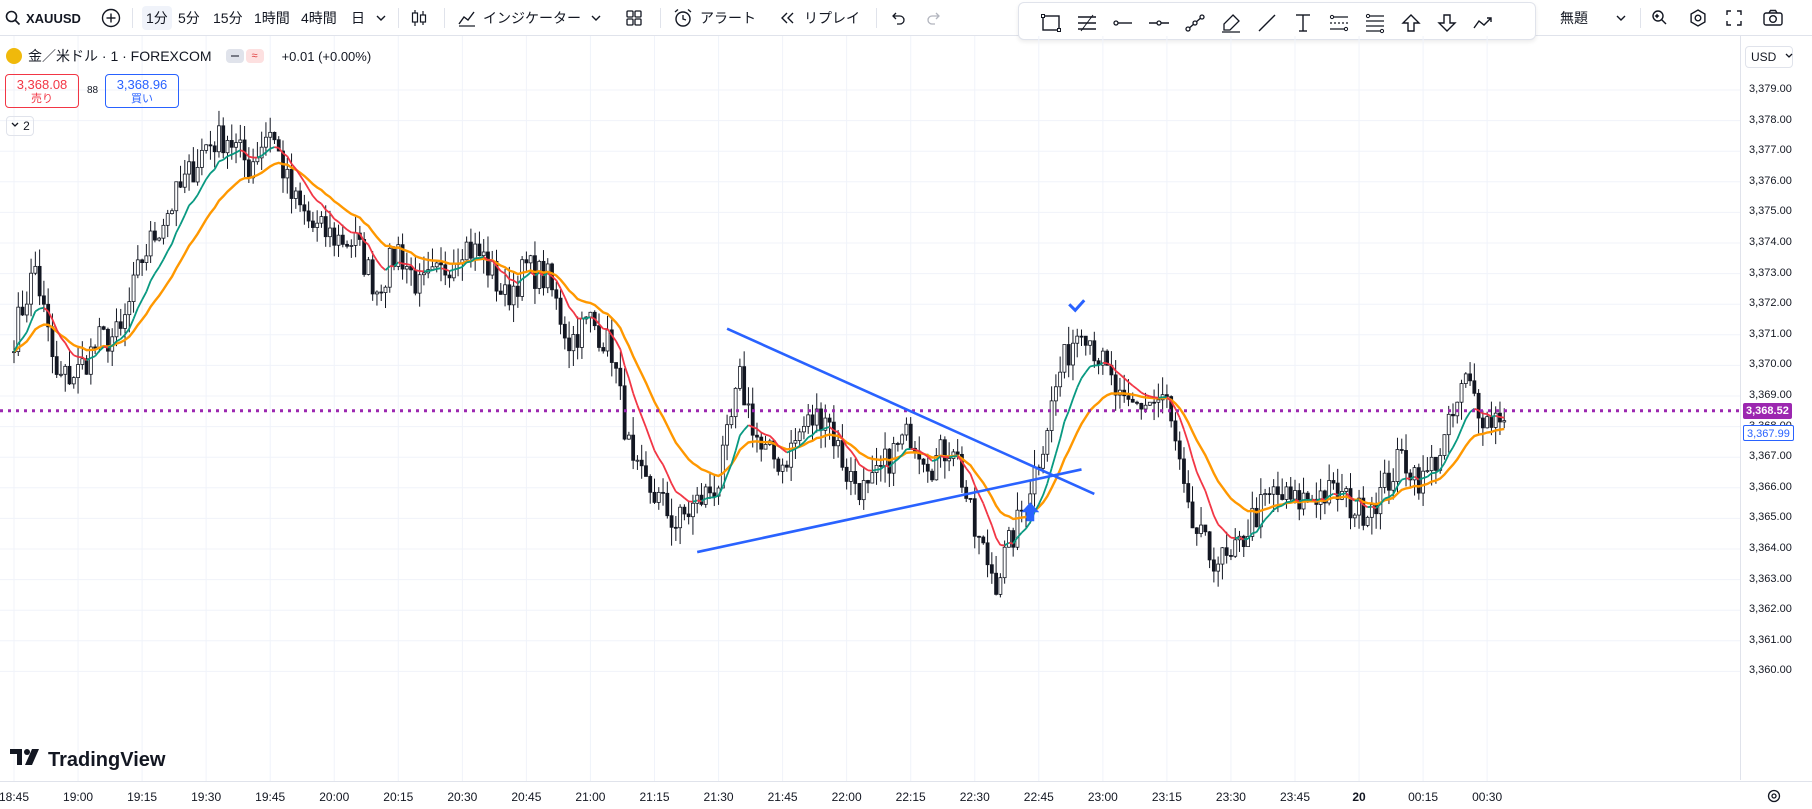  Describe the element at coordinates (381, 18) in the screenshot. I see `interval-dropdown` at that location.